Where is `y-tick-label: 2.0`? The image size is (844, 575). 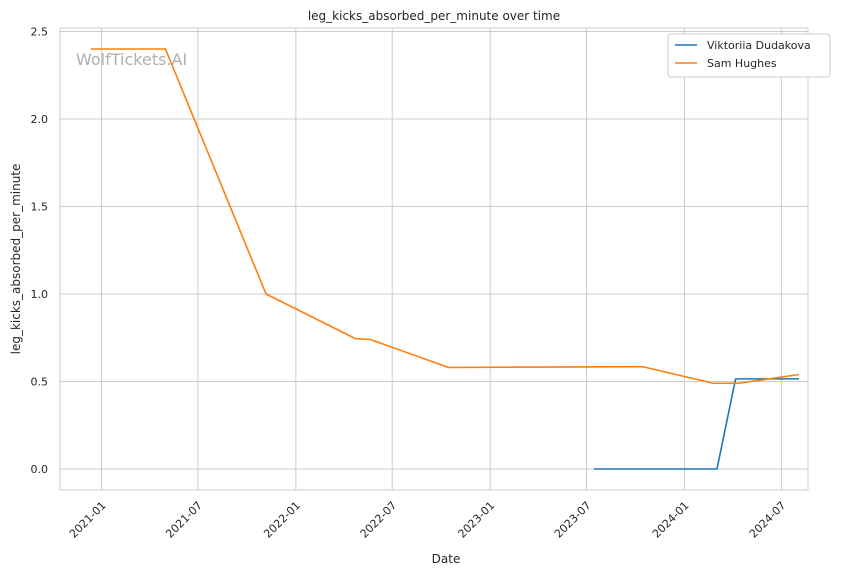
y-tick-label: 2.0 is located at coordinates (40, 119).